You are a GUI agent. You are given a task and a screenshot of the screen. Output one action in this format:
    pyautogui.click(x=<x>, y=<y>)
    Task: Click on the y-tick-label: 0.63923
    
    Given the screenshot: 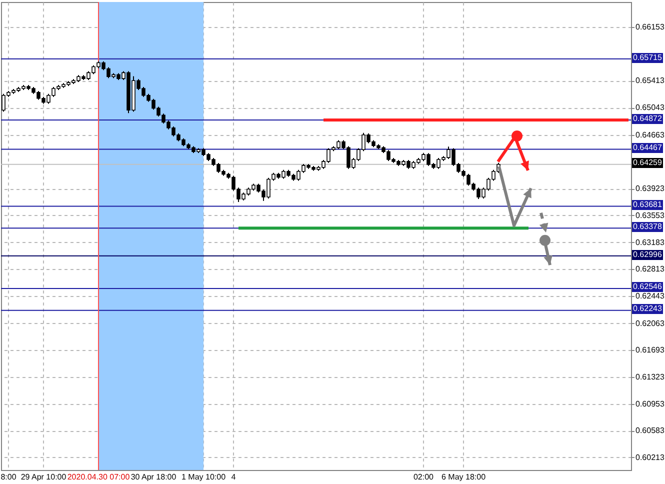 What is the action you would take?
    pyautogui.click(x=650, y=189)
    